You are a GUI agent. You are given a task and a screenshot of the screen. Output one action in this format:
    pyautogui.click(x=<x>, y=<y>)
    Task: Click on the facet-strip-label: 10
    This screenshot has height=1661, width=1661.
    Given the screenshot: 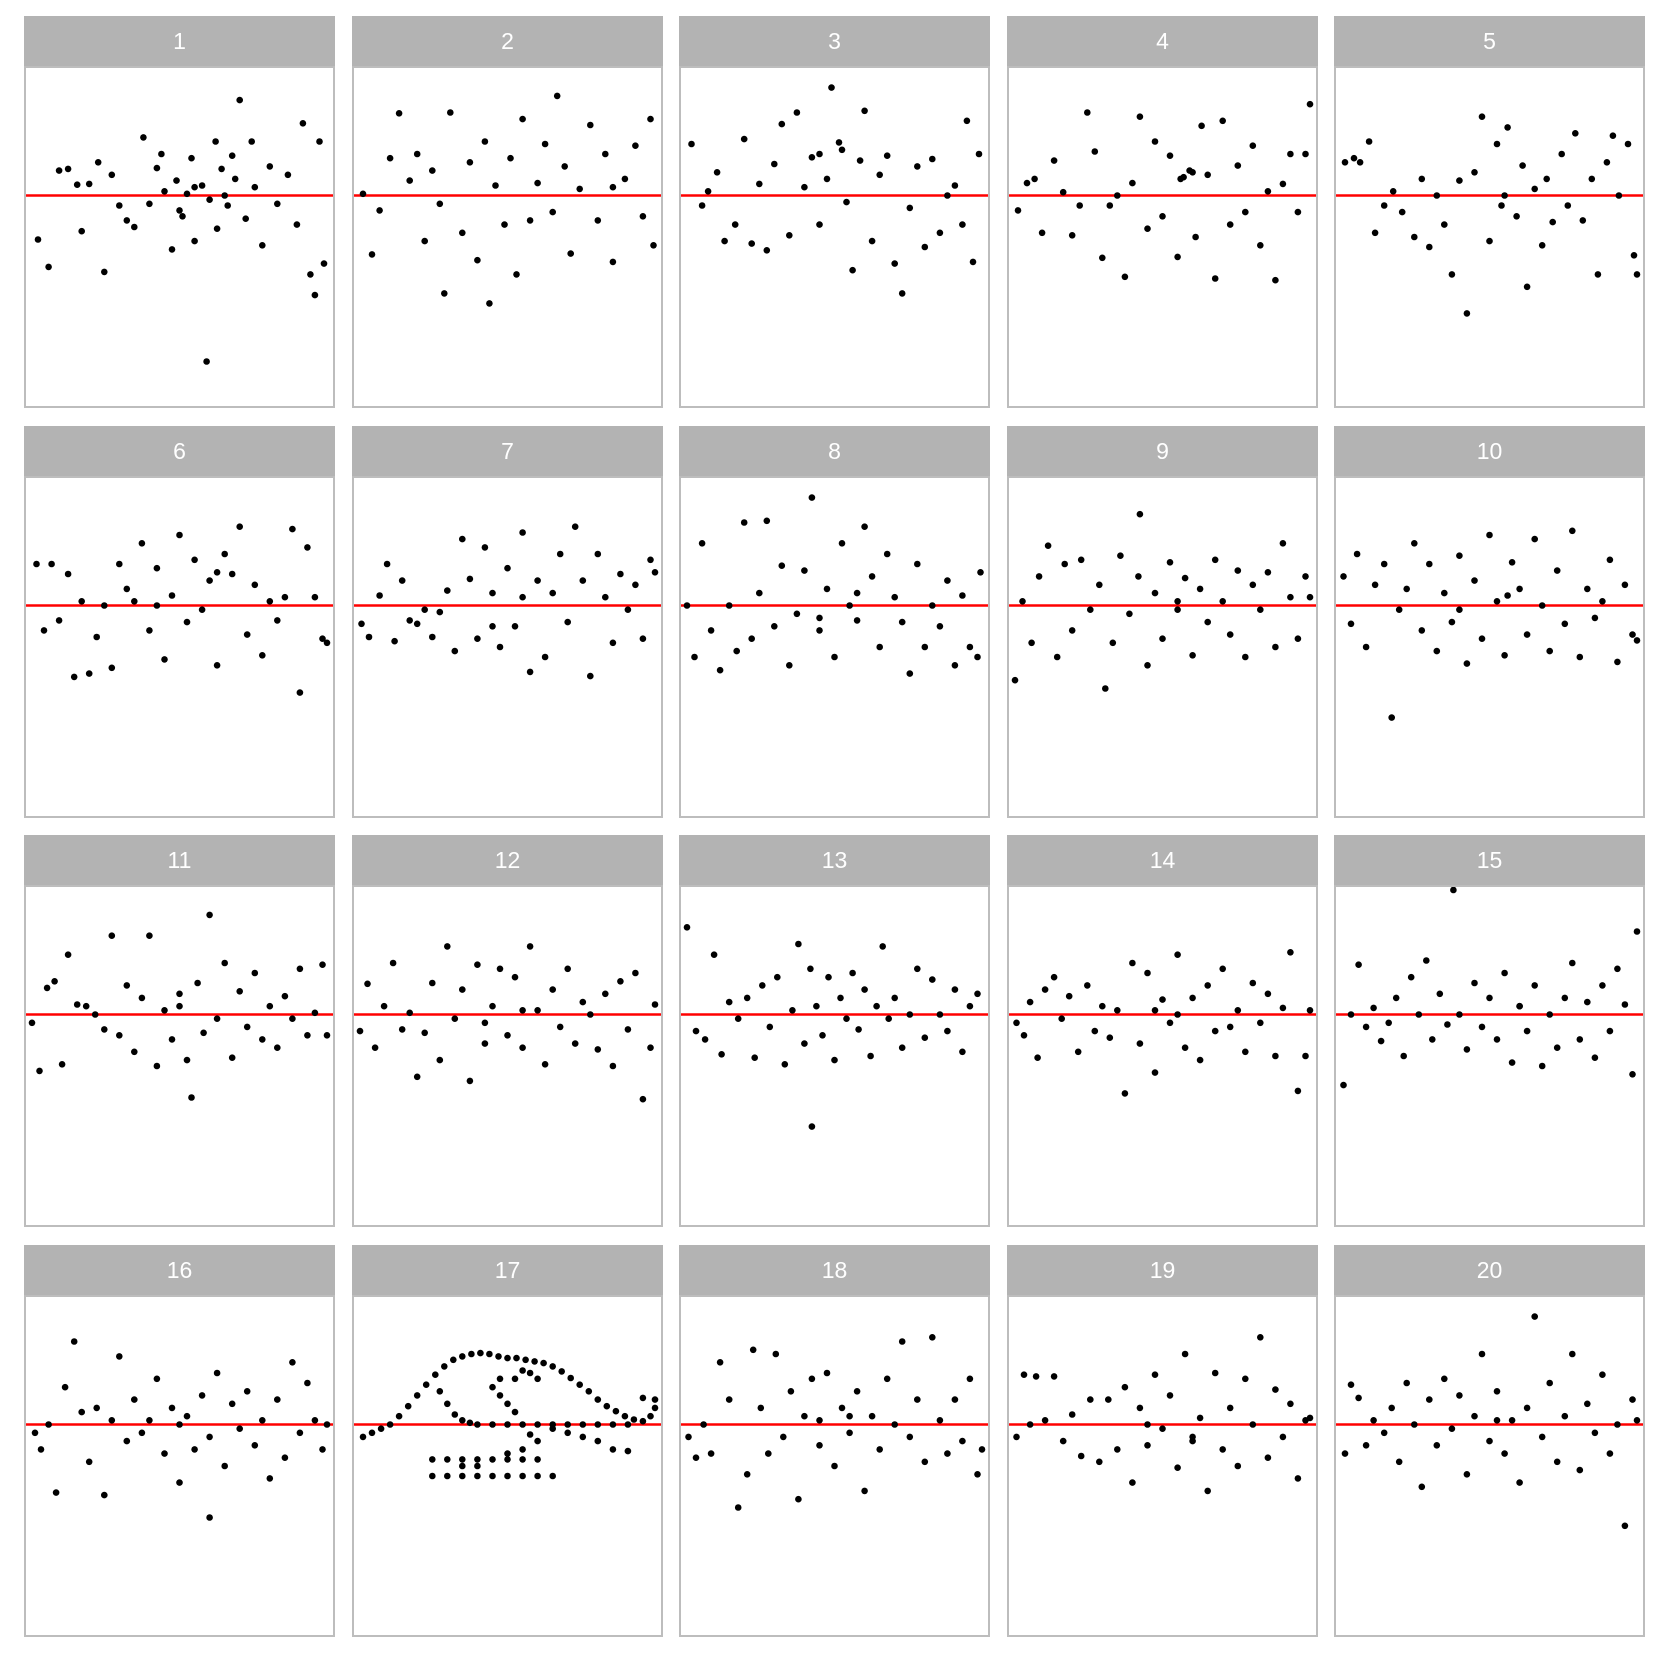 What is the action you would take?
    pyautogui.click(x=1489, y=451)
    